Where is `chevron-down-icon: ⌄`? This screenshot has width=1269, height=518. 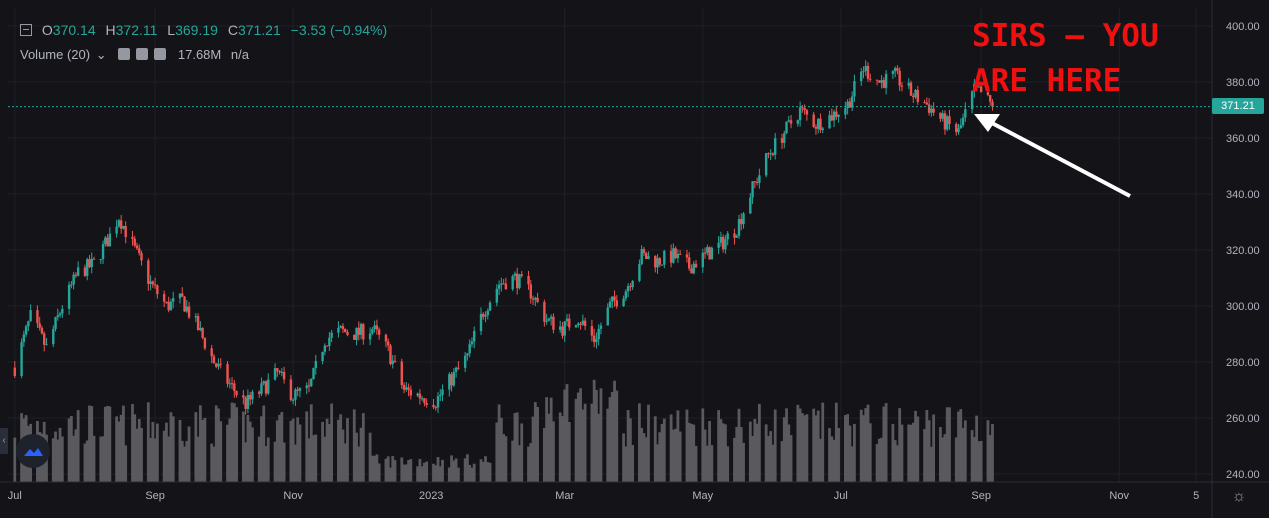 chevron-down-icon: ⌄ is located at coordinates (101, 54).